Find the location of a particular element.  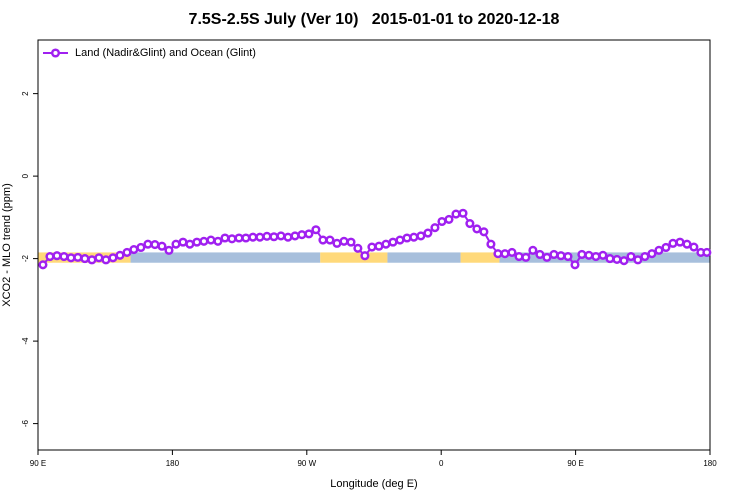

y-tick-label: 2 is located at coordinates (25, 93).